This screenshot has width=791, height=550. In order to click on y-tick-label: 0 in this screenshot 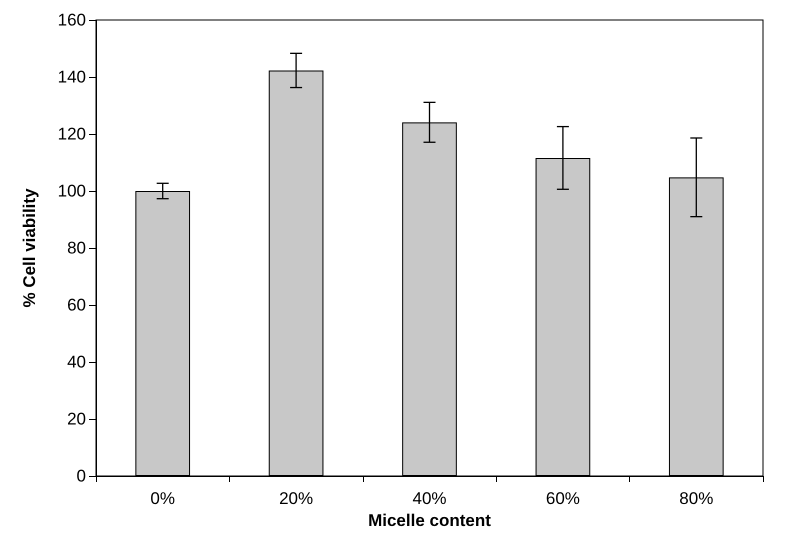, I will do `click(81, 476)`.